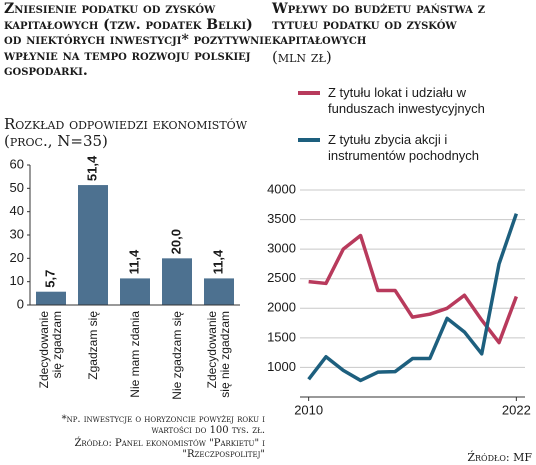 The height and width of the screenshot is (465, 536). Describe the element at coordinates (302, 57) in the screenshot. I see `chart-subtitle: (mln zł)` at that location.